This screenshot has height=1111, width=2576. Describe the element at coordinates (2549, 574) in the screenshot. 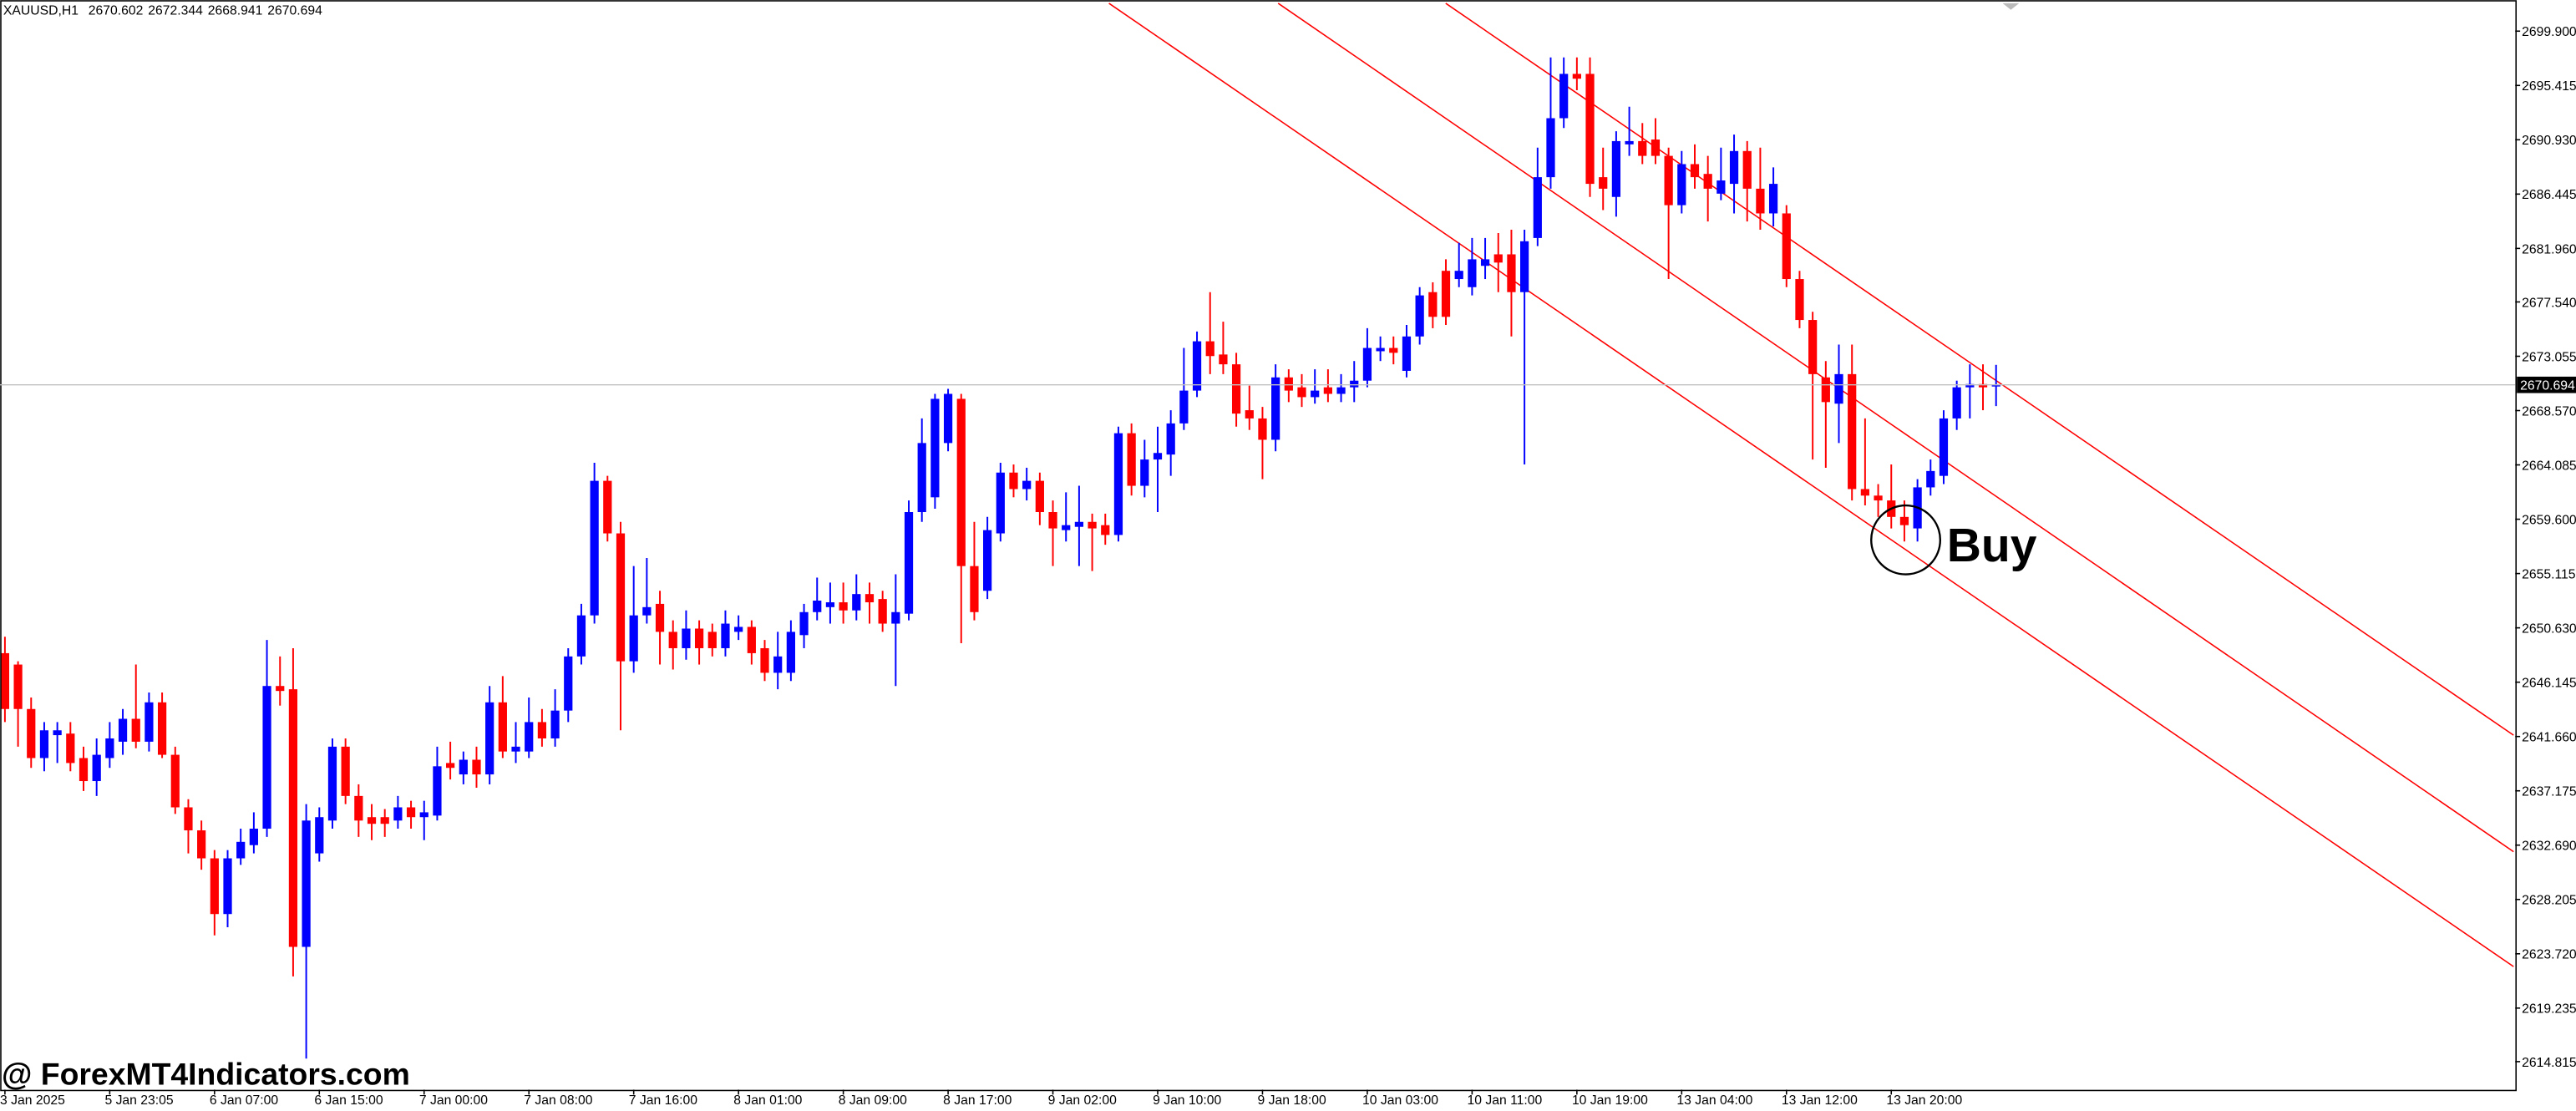

I see `y-tick-label: 2655.115` at that location.